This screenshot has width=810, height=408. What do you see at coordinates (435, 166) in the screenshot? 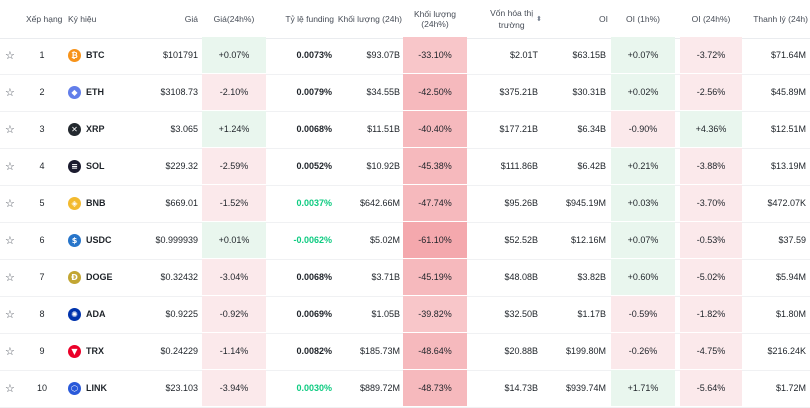
I see `volume-change-cell: -45.38%` at bounding box center [435, 166].